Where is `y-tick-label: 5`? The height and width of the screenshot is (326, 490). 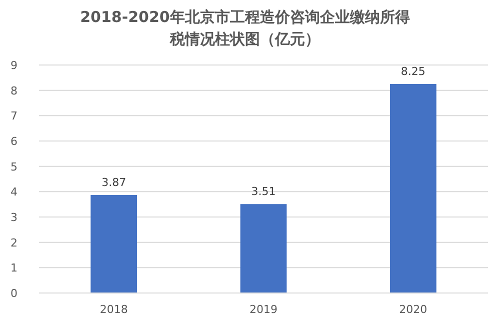 y-tick-label: 5 is located at coordinates (14, 167).